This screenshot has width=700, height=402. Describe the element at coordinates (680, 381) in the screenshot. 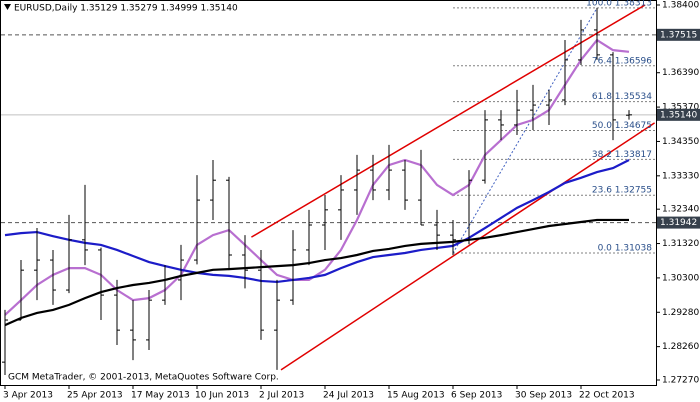

I see `y-tick-label: 1.27270` at that location.